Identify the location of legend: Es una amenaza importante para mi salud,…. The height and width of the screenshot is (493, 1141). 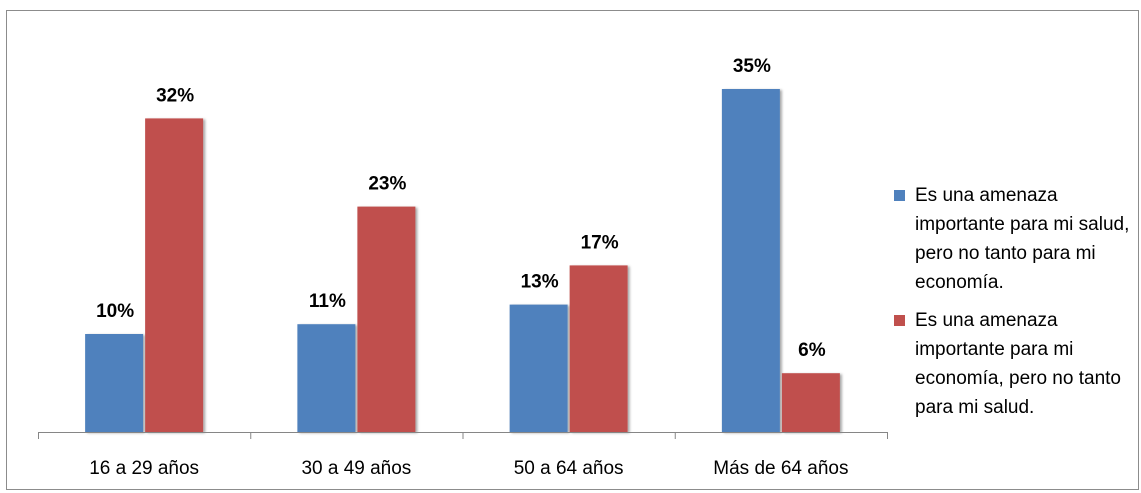
(1016, 306).